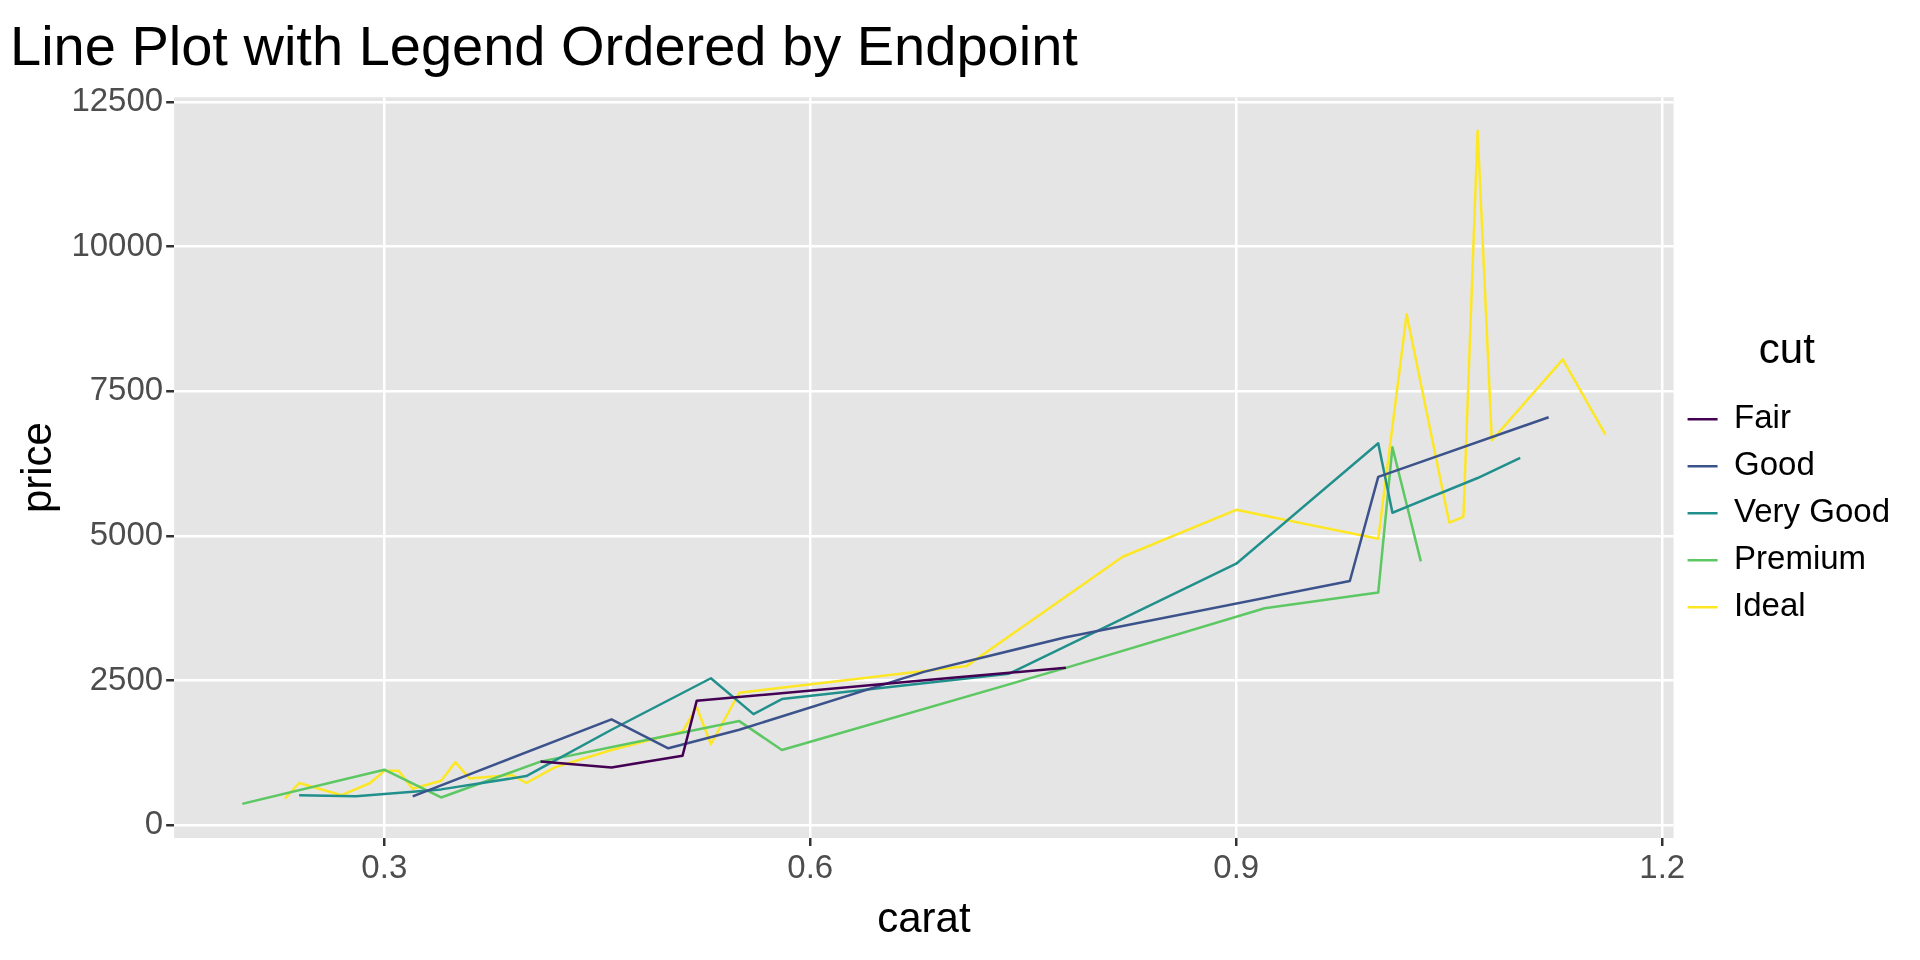 This screenshot has width=1920, height=960. I want to click on legend-title: cut, so click(1787, 348).